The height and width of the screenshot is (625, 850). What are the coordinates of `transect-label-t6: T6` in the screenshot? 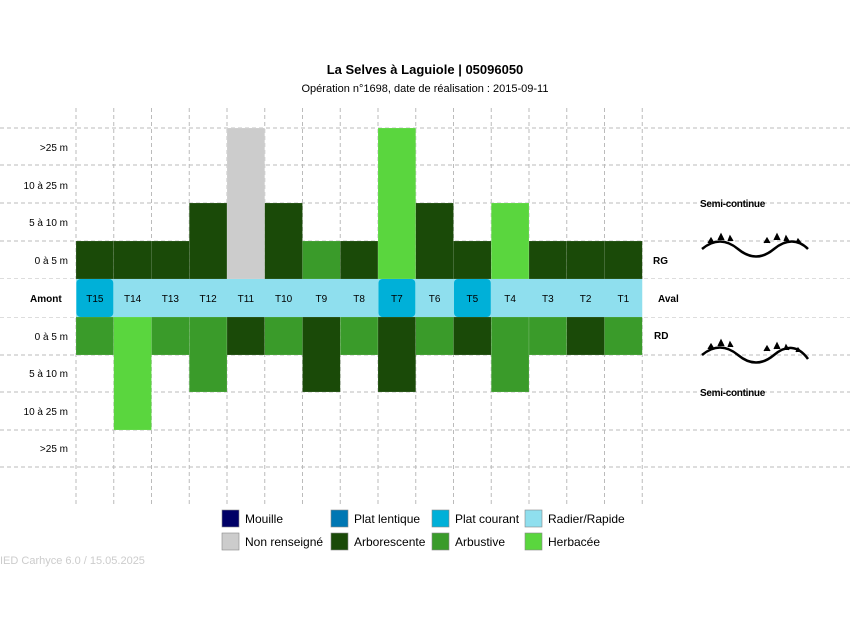 It's located at (435, 299).